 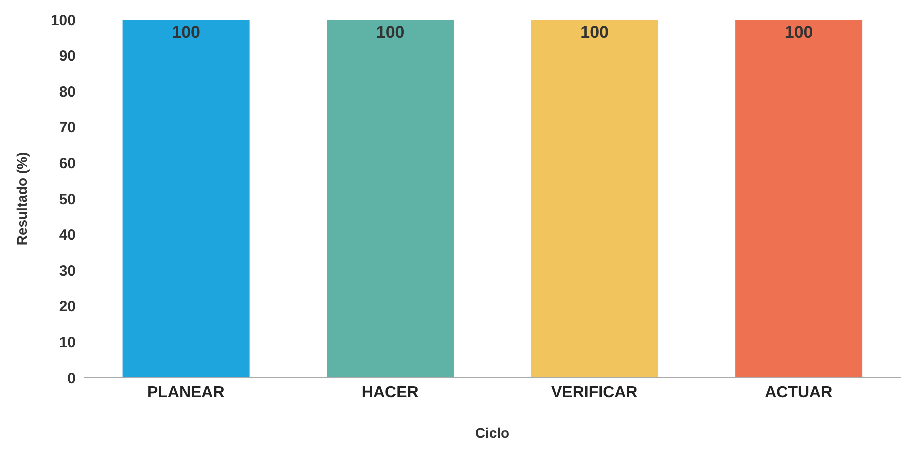 What do you see at coordinates (67, 164) in the screenshot?
I see `y-tick-label: 60` at bounding box center [67, 164].